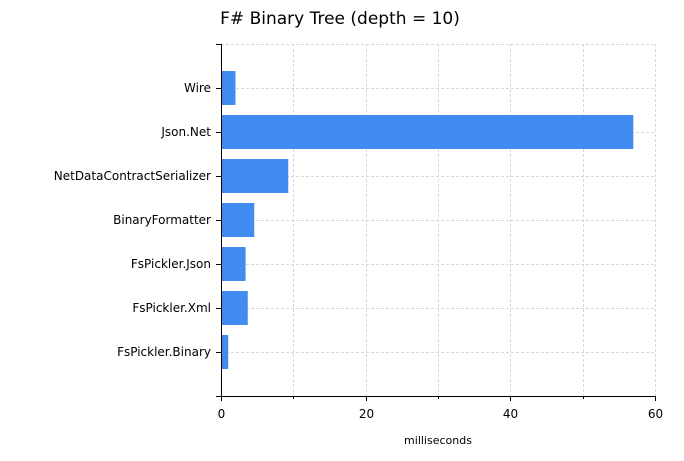 This screenshot has width=684, height=461. What do you see at coordinates (171, 264) in the screenshot?
I see `category-label: FsPickler.Json` at bounding box center [171, 264].